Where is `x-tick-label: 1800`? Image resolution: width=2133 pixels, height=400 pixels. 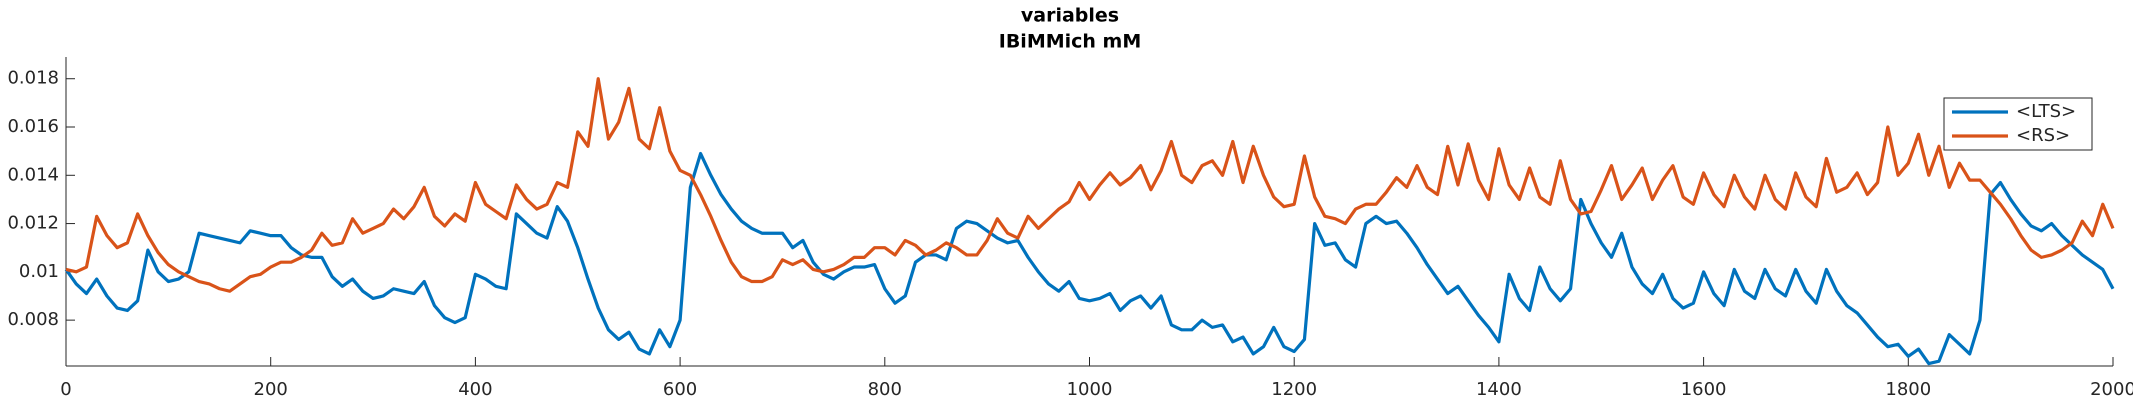 x-tick-label: 1800 is located at coordinates (1908, 389).